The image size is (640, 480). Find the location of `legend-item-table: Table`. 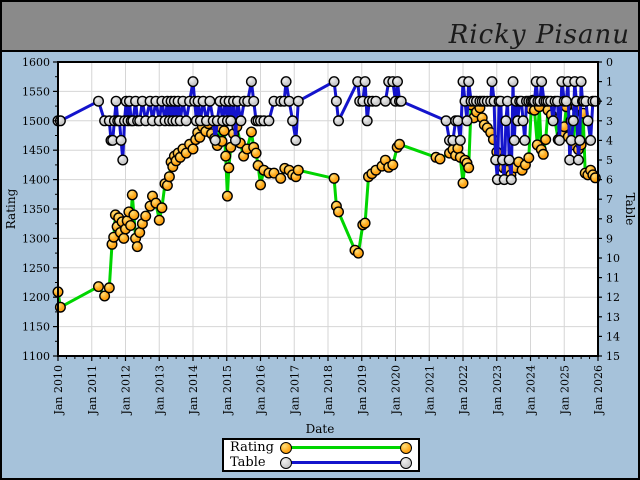

legend-item-table: Table is located at coordinates (321, 462).